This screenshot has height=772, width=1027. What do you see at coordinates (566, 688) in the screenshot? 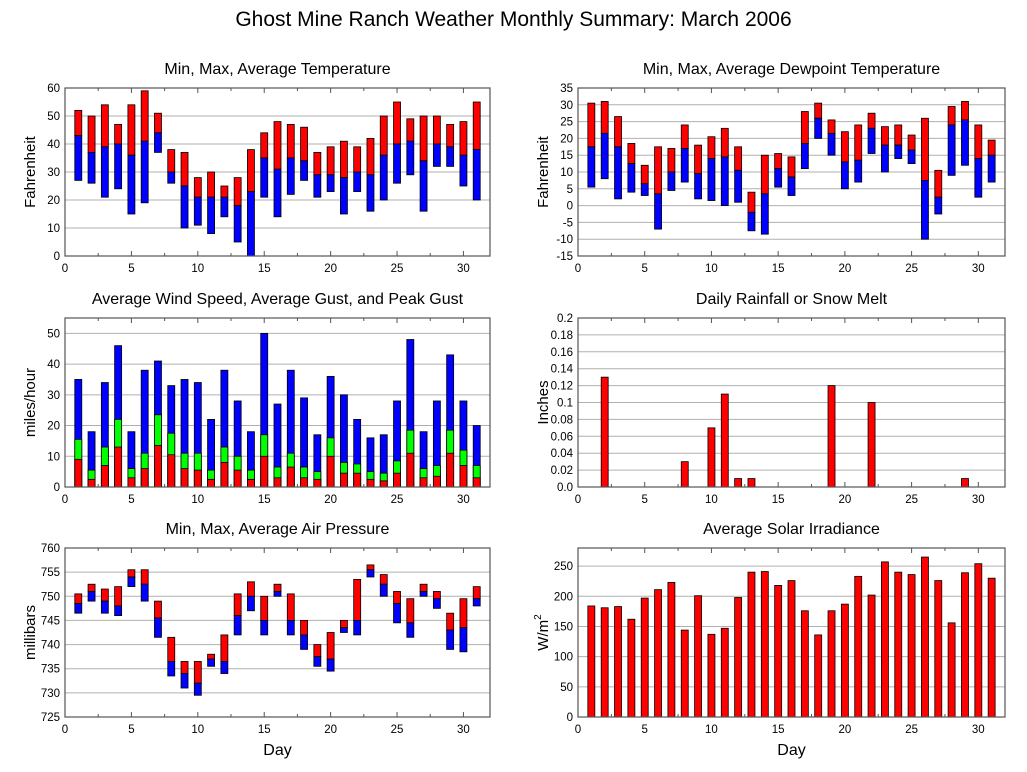
I see `y-tick-label: 50` at bounding box center [566, 688].